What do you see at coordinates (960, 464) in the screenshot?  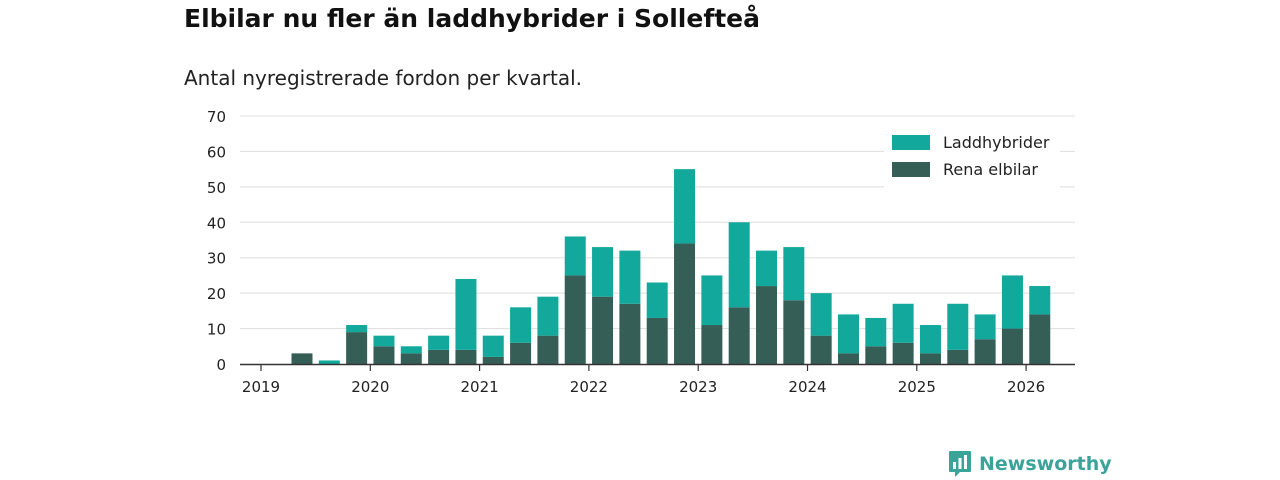 I see `newsworthy-logo-icon` at bounding box center [960, 464].